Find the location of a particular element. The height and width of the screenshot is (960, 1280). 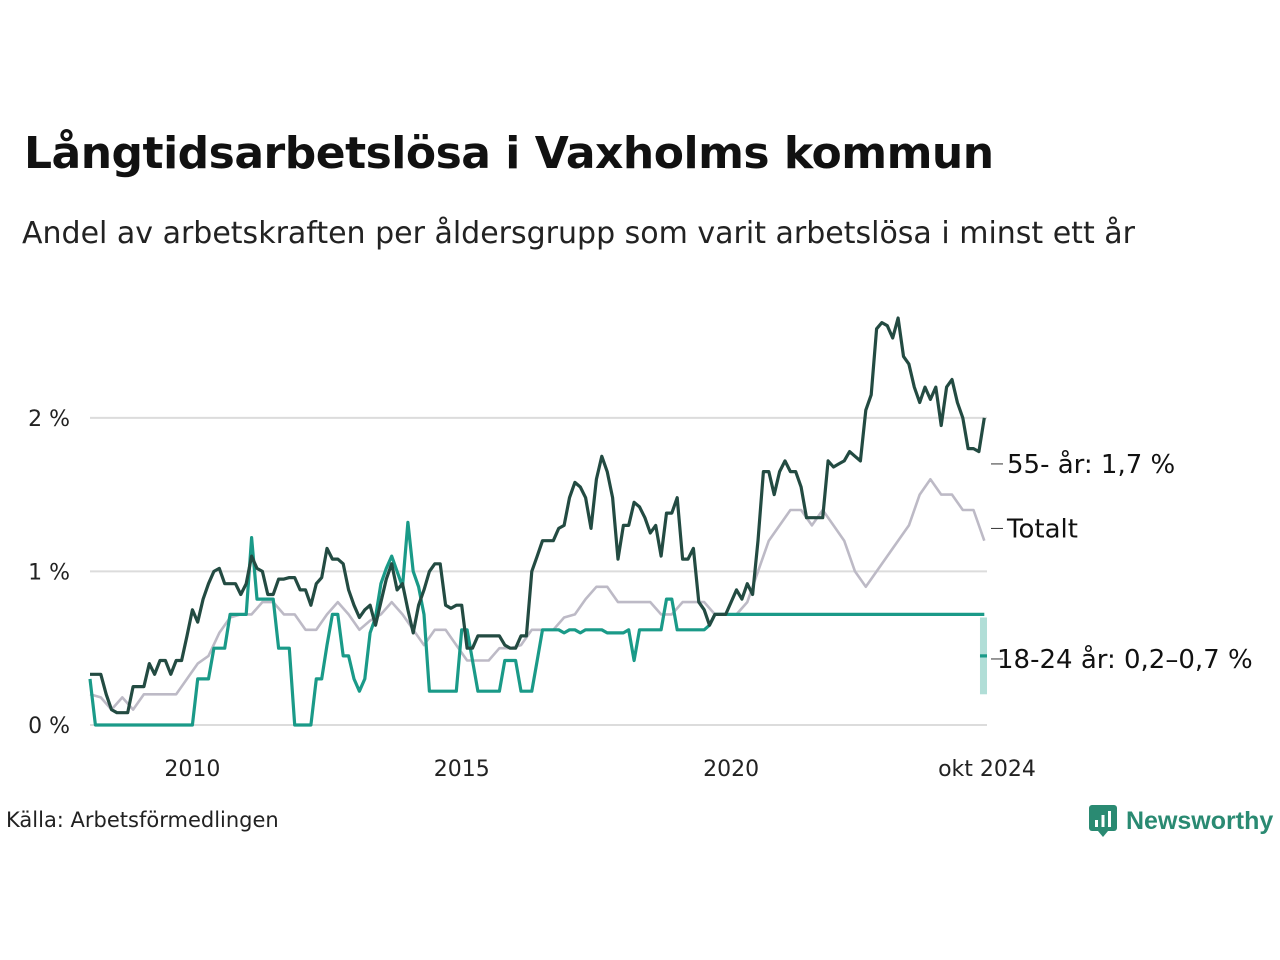

y-tick-label: 1 % is located at coordinates (49, 572).